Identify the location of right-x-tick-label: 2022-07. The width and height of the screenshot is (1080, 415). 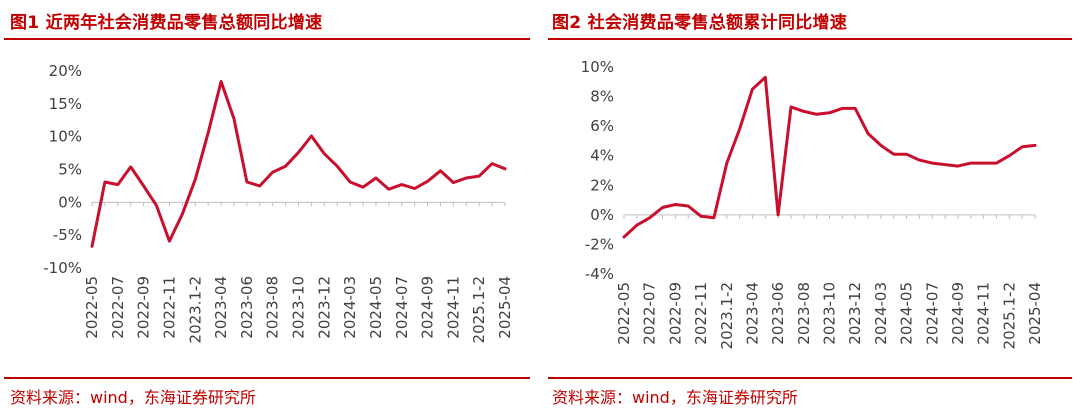
(650, 313).